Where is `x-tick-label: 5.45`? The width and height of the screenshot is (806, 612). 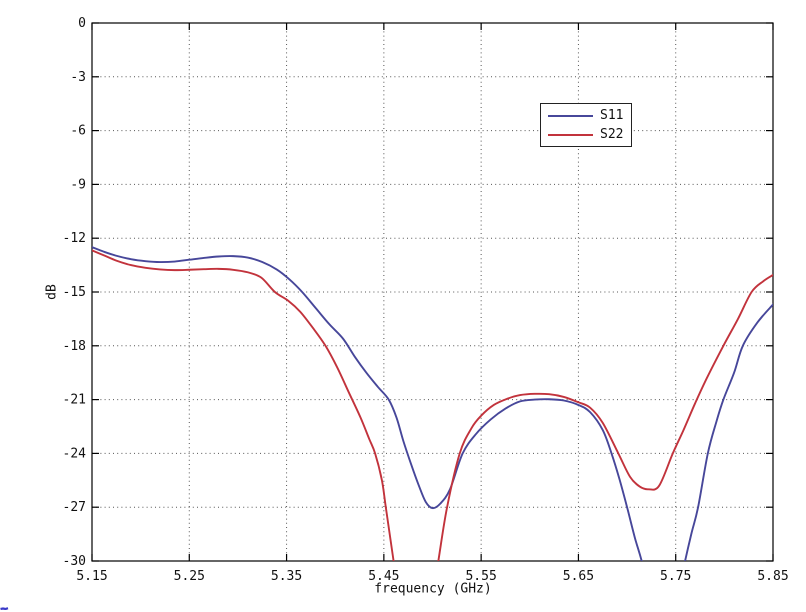 x-tick-label: 5.45 is located at coordinates (383, 576).